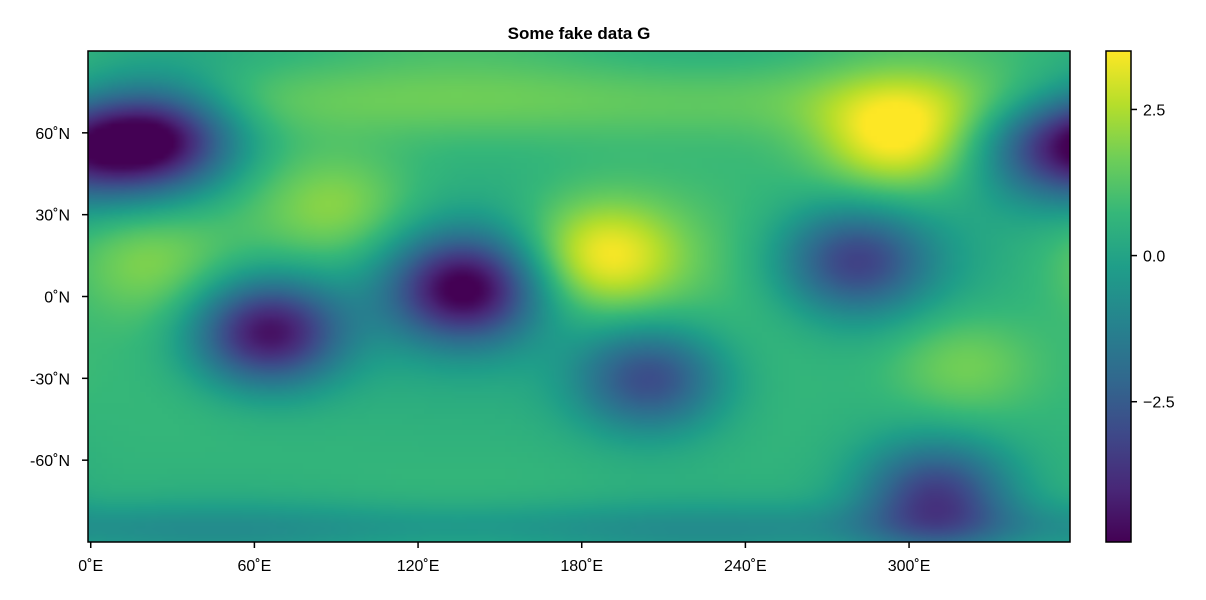  Describe the element at coordinates (1159, 403) in the screenshot. I see `colorbar-tick-label: −2.5` at that location.